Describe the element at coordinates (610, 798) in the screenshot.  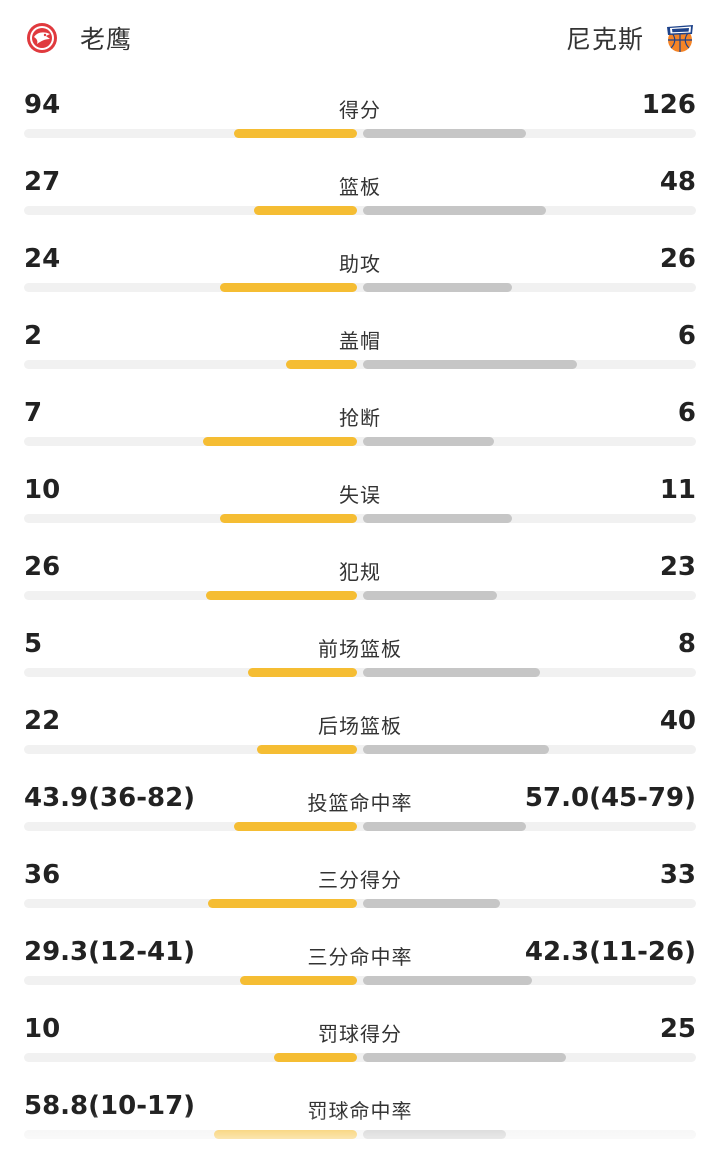
I see `away-value: 57.0(45-79)` at that location.